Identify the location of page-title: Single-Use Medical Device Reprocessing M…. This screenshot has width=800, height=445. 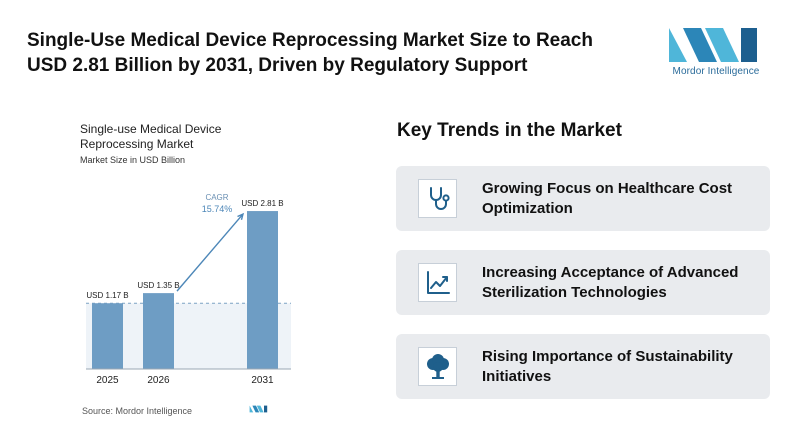
(310, 53).